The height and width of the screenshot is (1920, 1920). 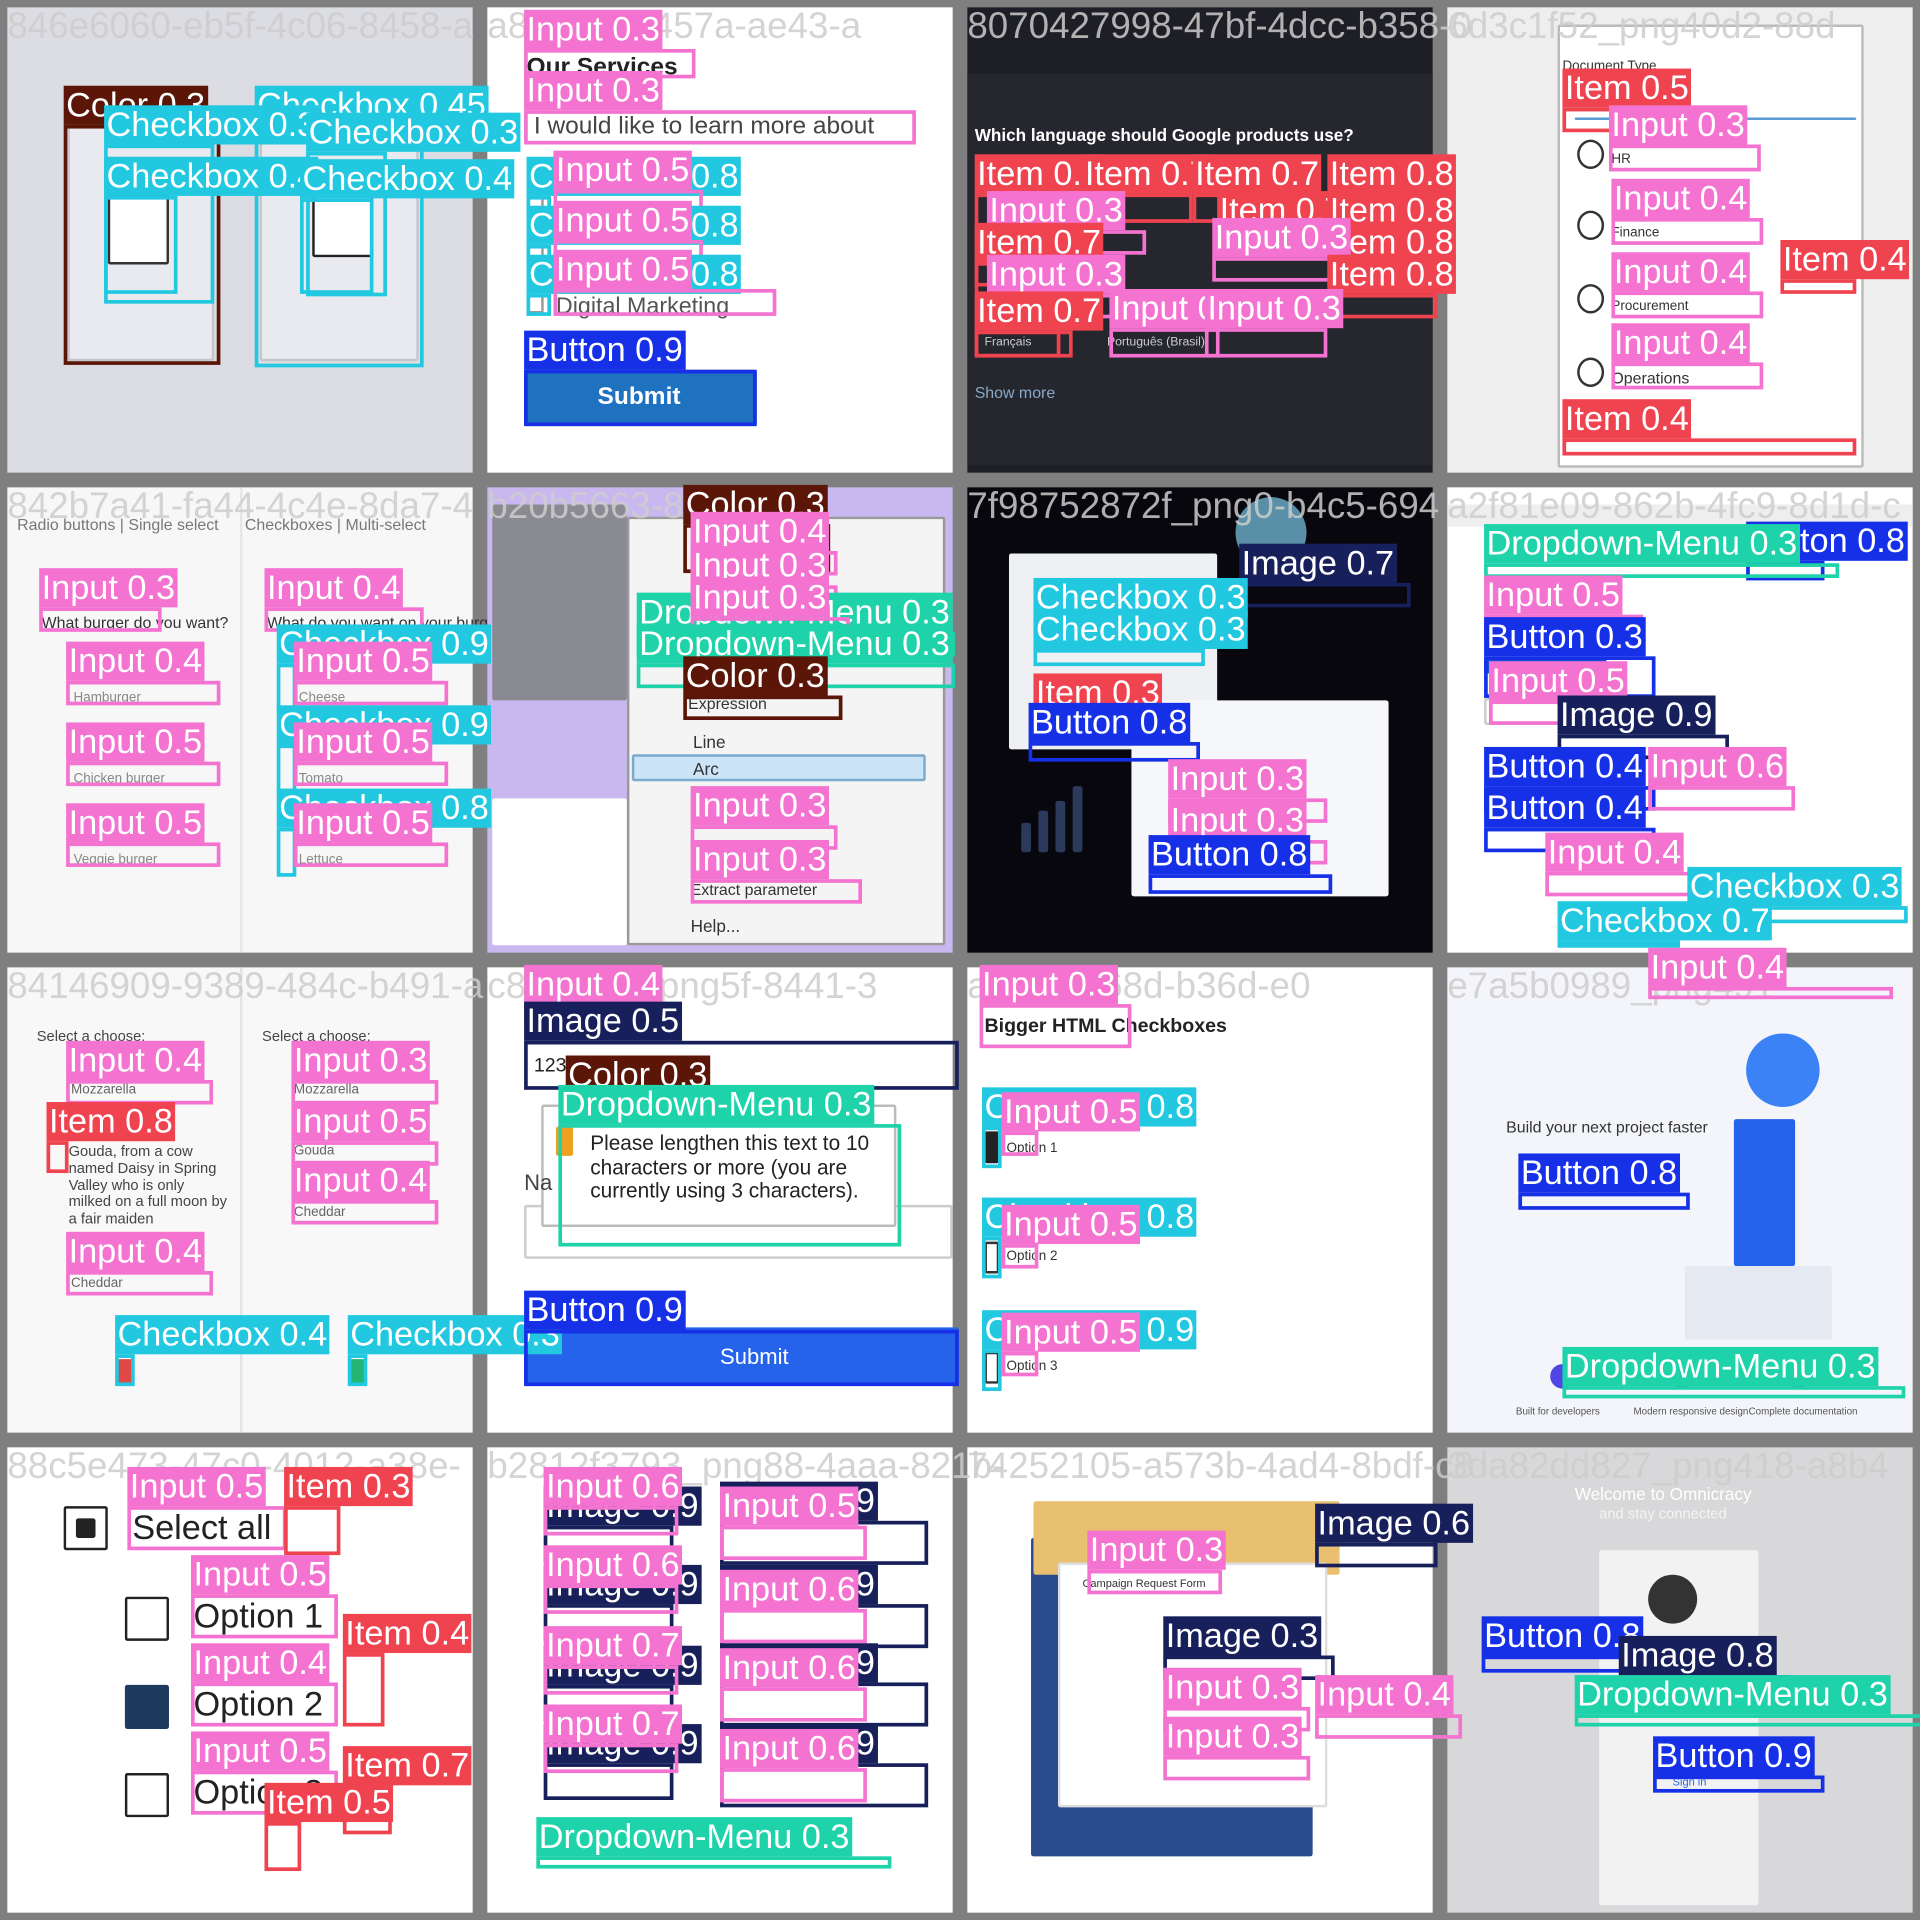 What do you see at coordinates (754, 1356) in the screenshot?
I see `ui-text: Submit` at bounding box center [754, 1356].